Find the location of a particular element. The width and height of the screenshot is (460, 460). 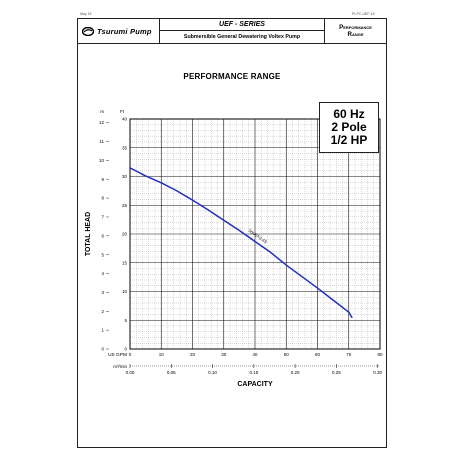

x-tick-label: 60 is located at coordinates (318, 354).